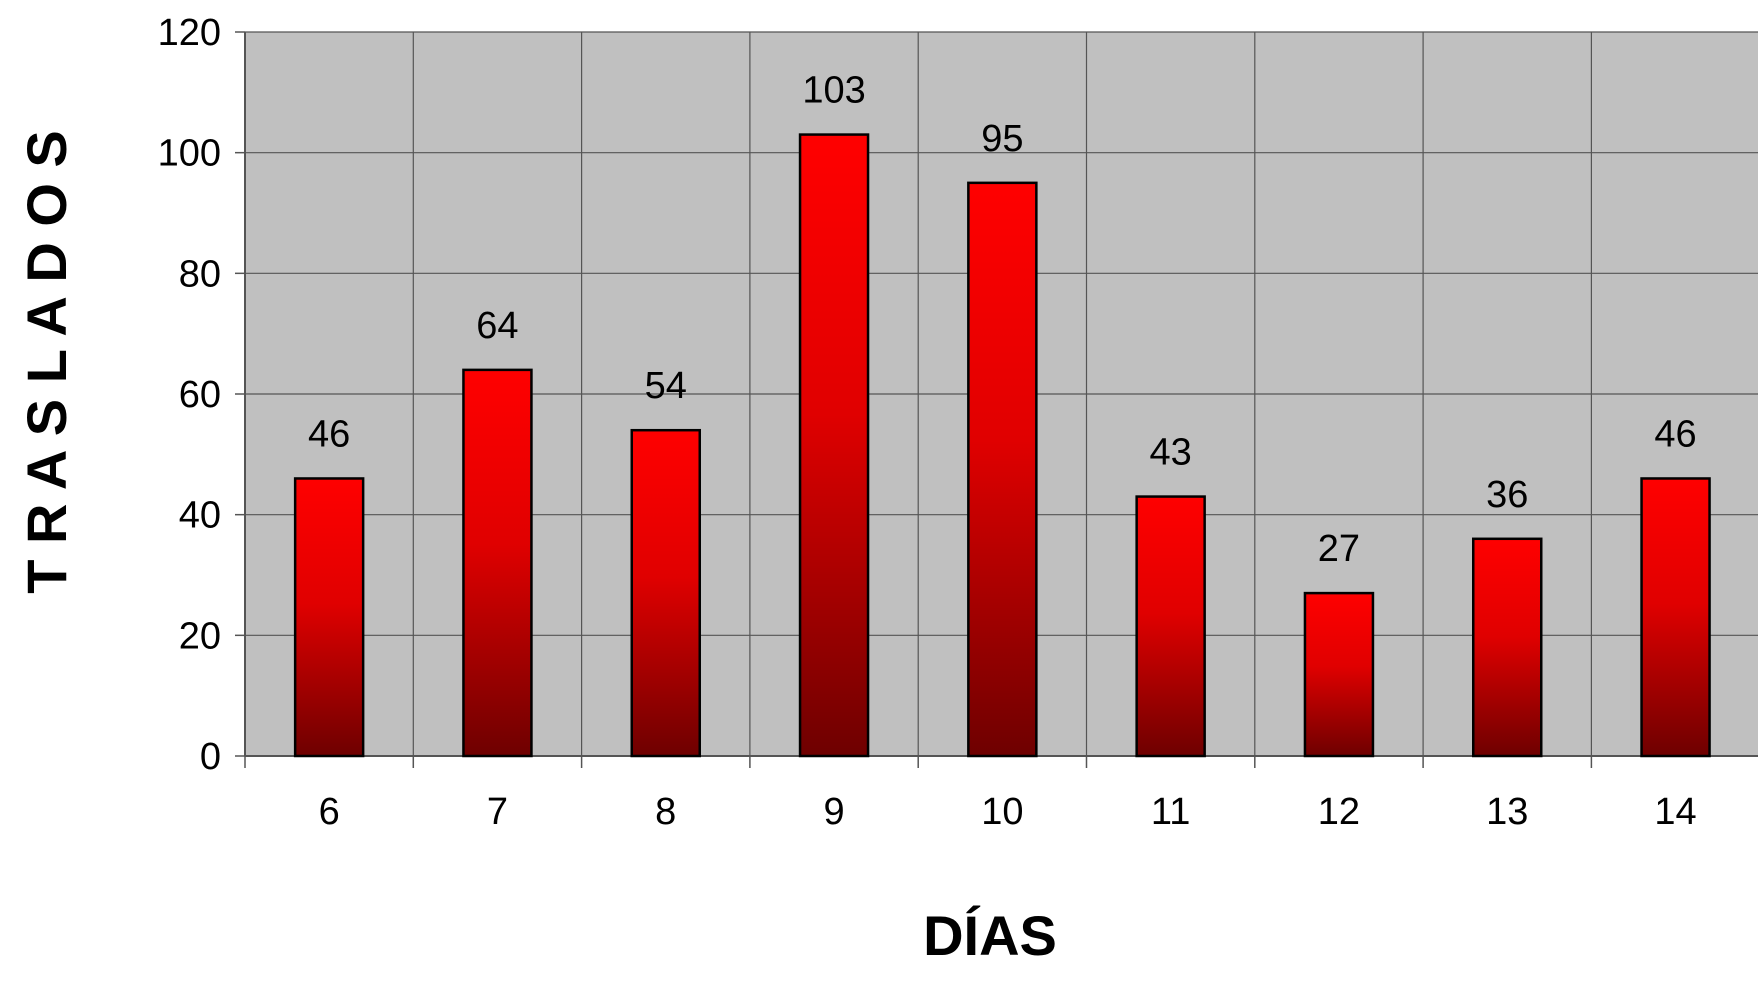 The width and height of the screenshot is (1758, 986). I want to click on y-tick-label: 80, so click(200, 274).